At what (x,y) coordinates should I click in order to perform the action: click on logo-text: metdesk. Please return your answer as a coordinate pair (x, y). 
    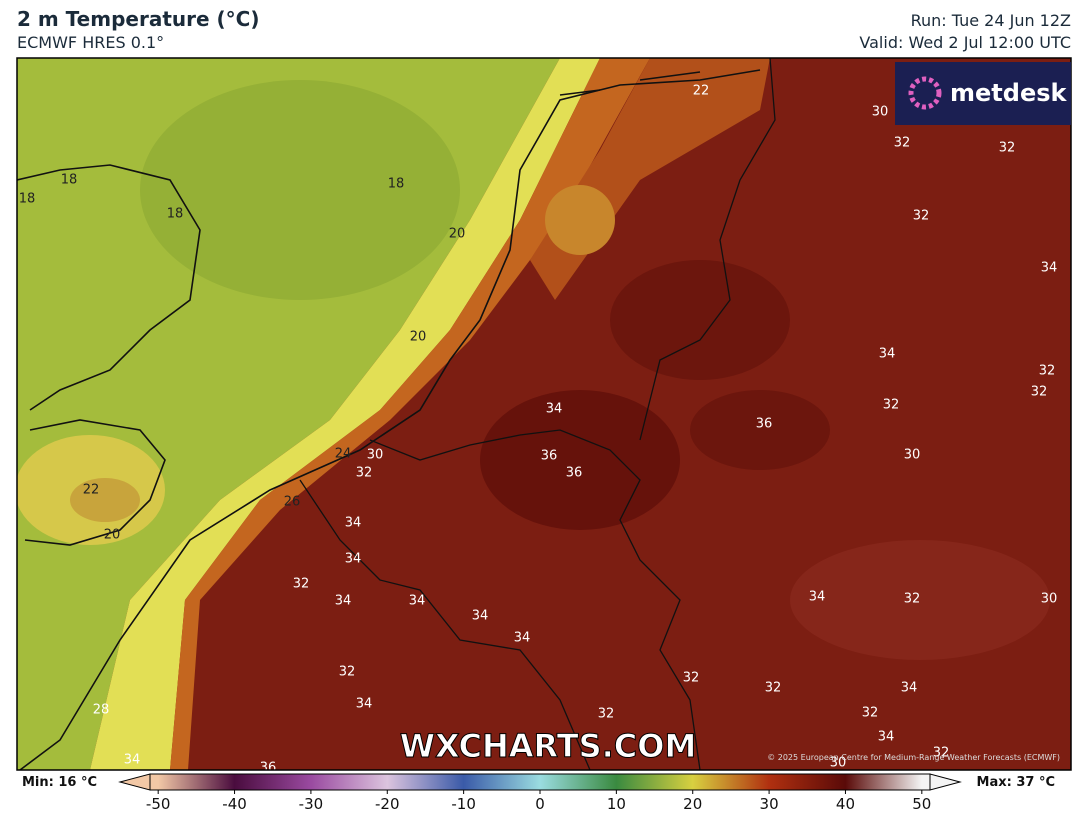
    Looking at the image, I should click on (1009, 93).